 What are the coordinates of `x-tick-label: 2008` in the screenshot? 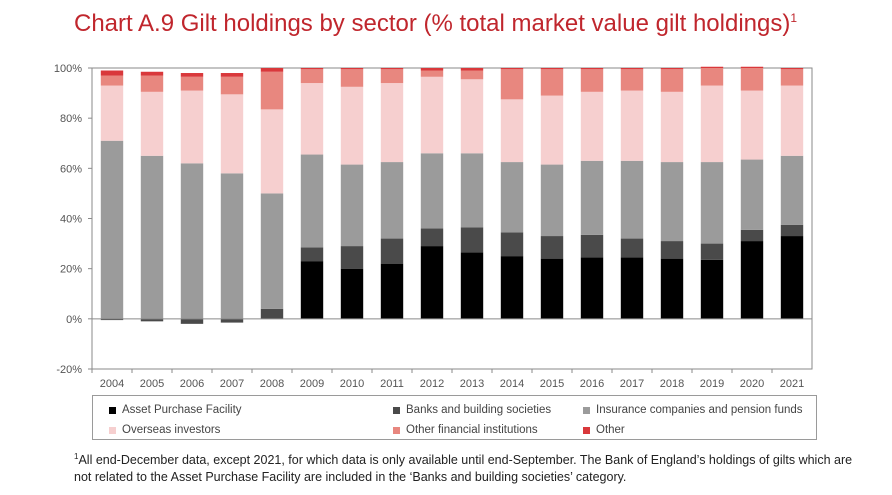 It's located at (272, 384).